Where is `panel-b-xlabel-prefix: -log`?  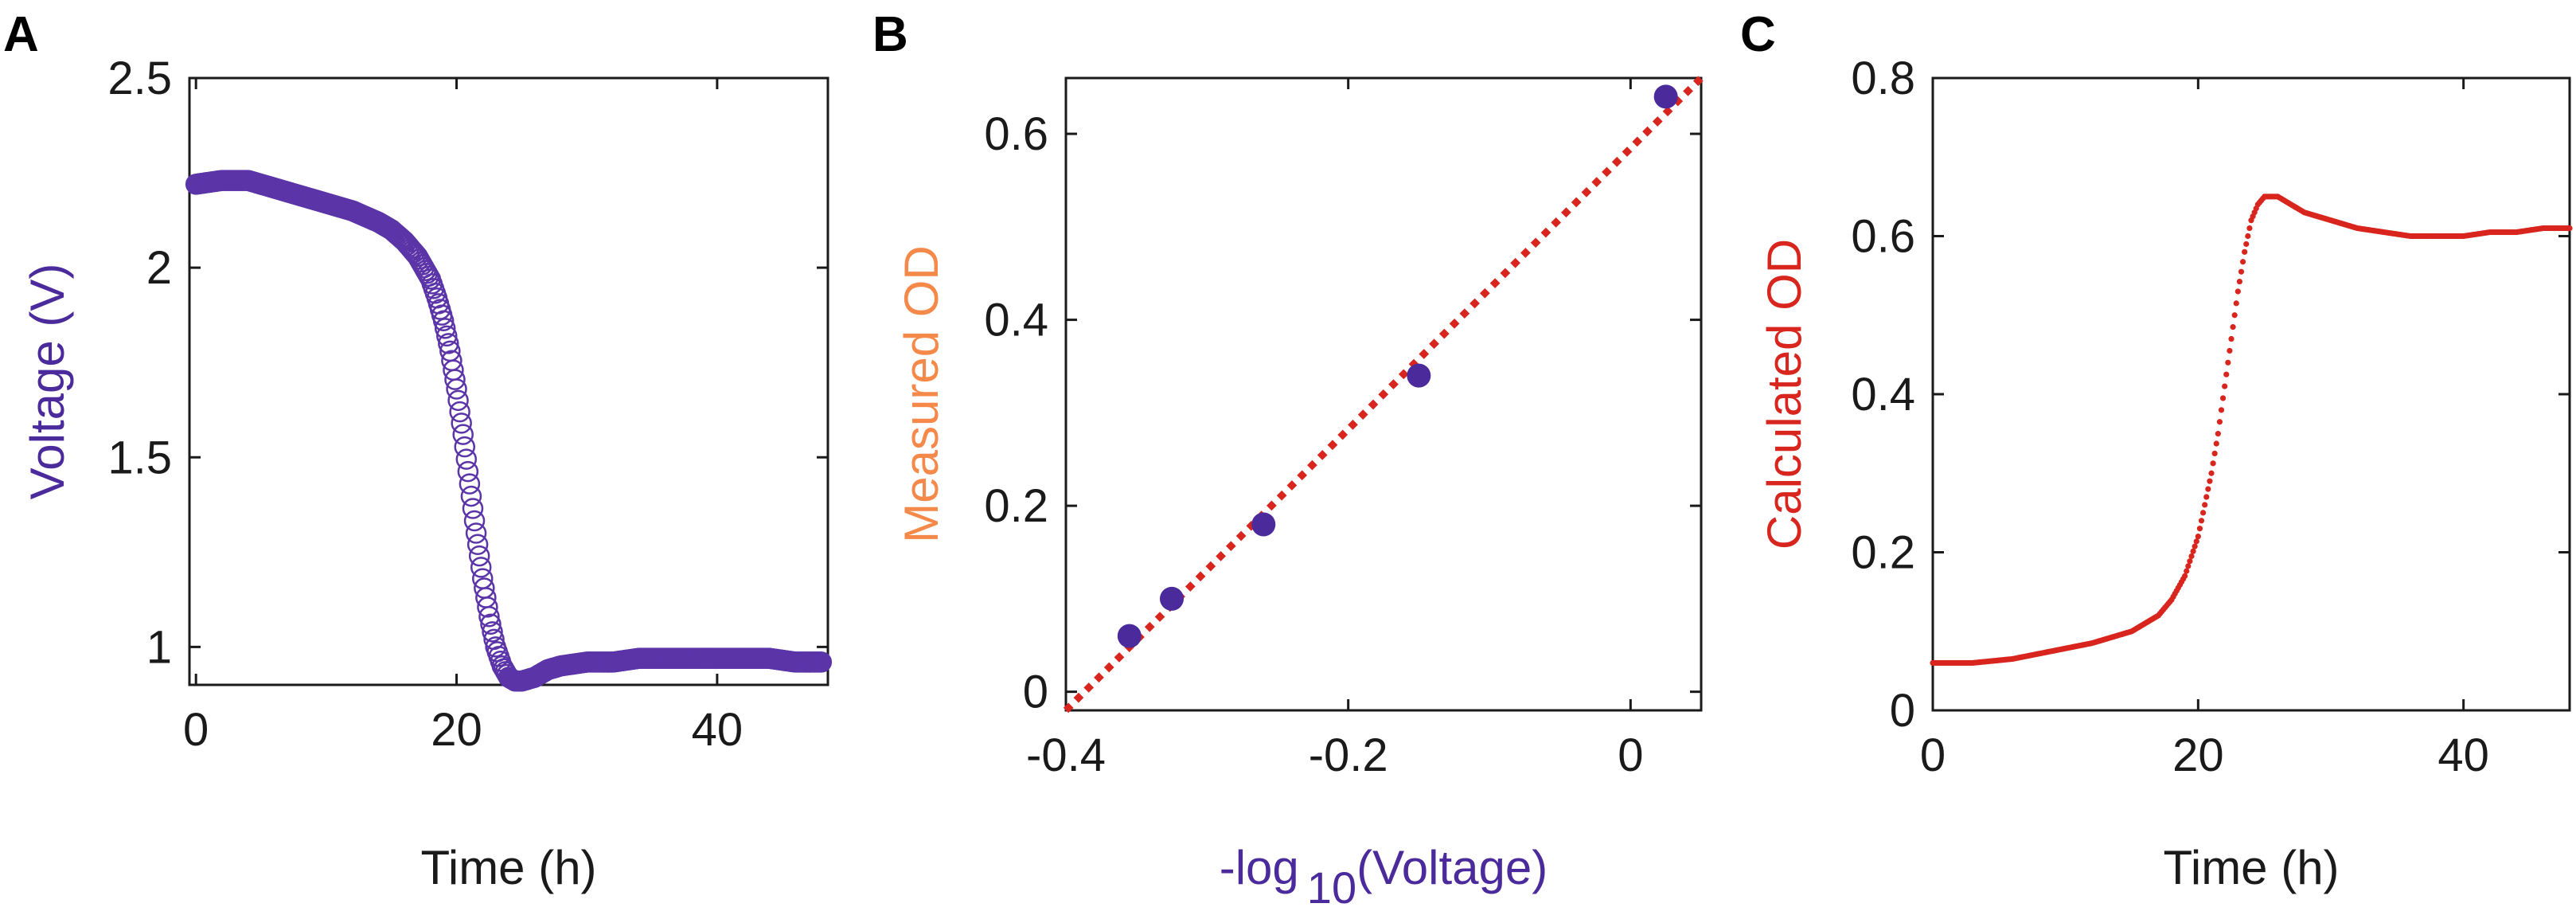 panel-b-xlabel-prefix: -log is located at coordinates (1259, 868).